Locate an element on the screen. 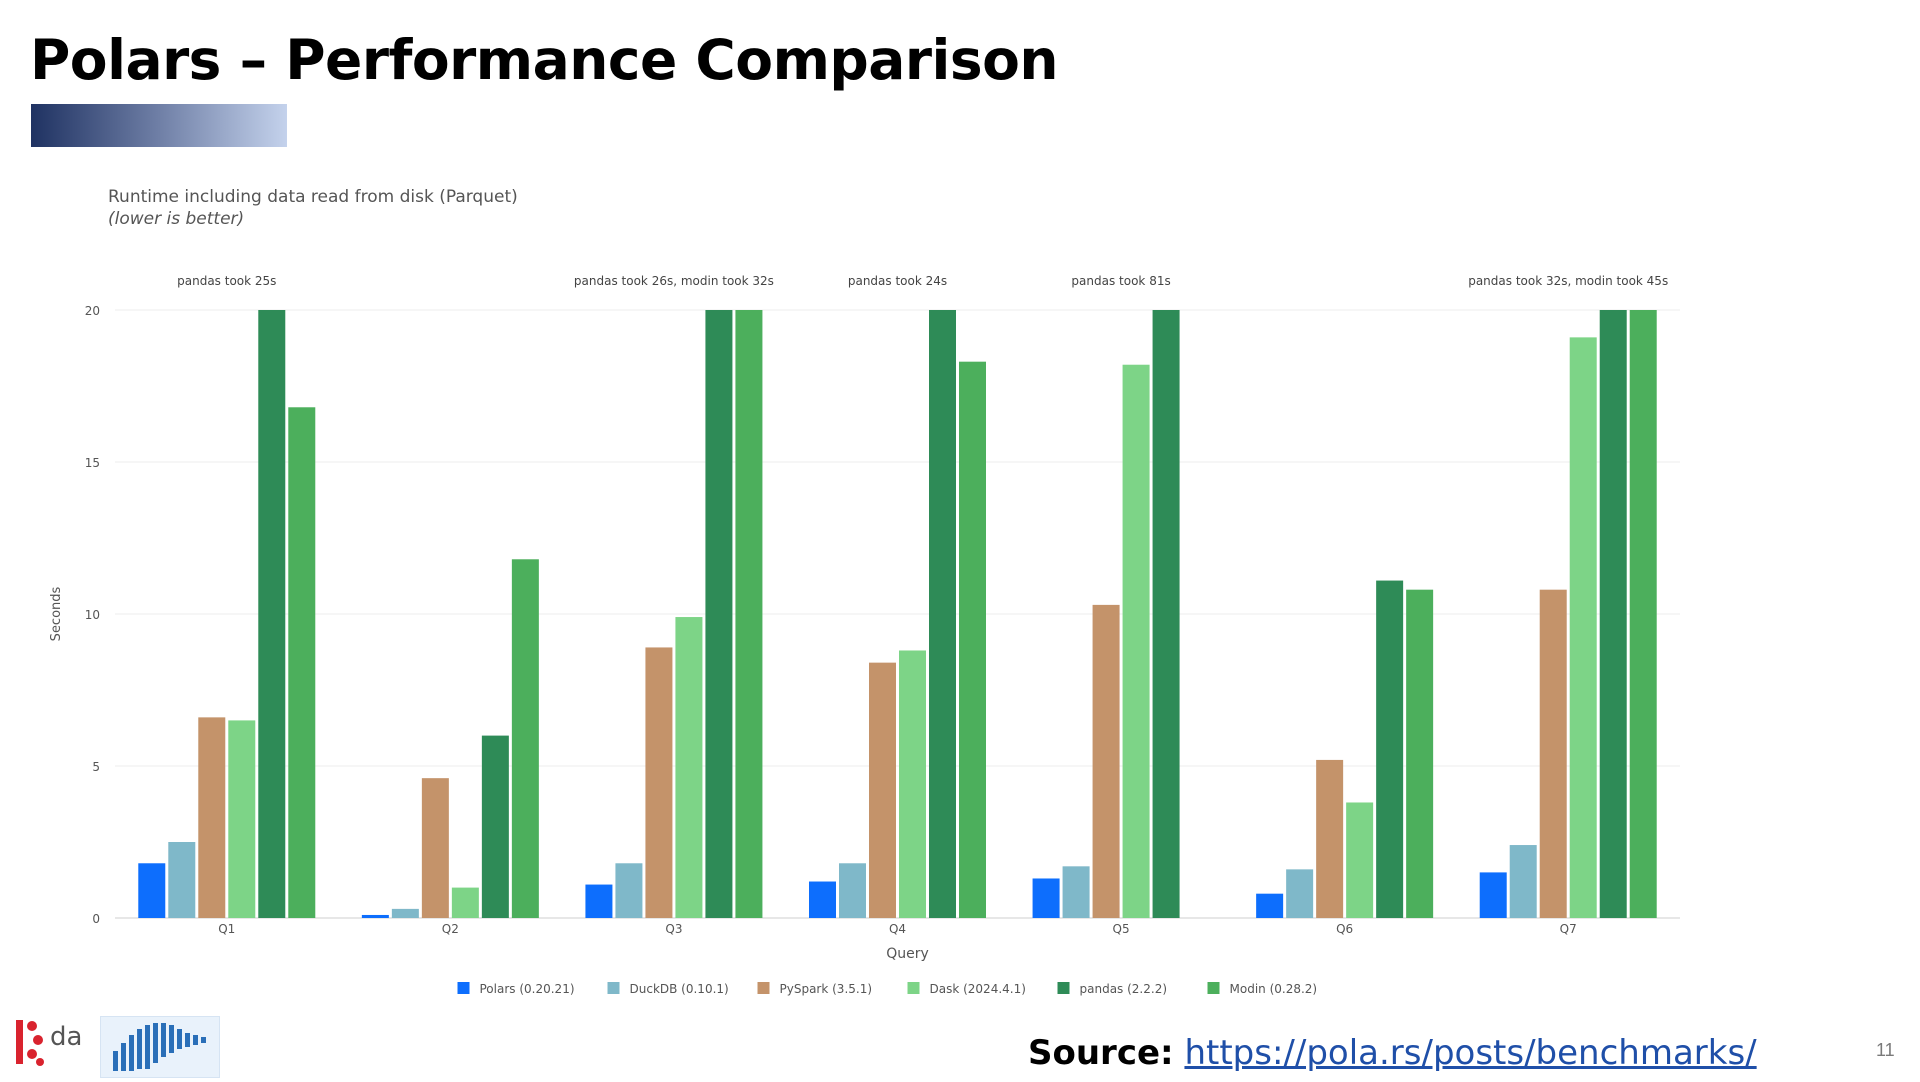 This screenshot has height=1082, width=1920. legend-label: pandas (2.2.2) is located at coordinates (1124, 989).